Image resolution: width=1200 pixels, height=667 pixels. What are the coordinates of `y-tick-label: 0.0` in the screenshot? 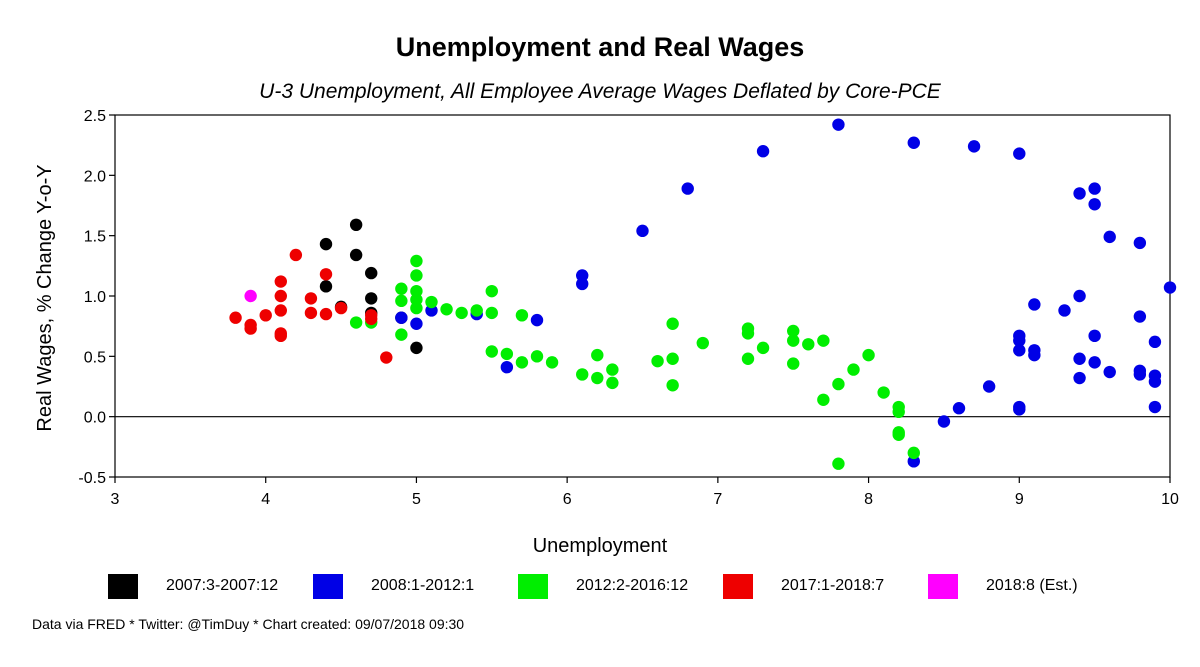 It's located at (95, 418).